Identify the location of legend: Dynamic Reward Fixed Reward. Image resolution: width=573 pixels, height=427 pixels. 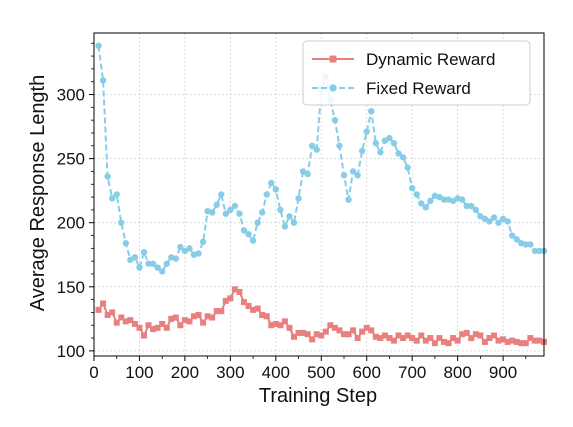
(416, 73).